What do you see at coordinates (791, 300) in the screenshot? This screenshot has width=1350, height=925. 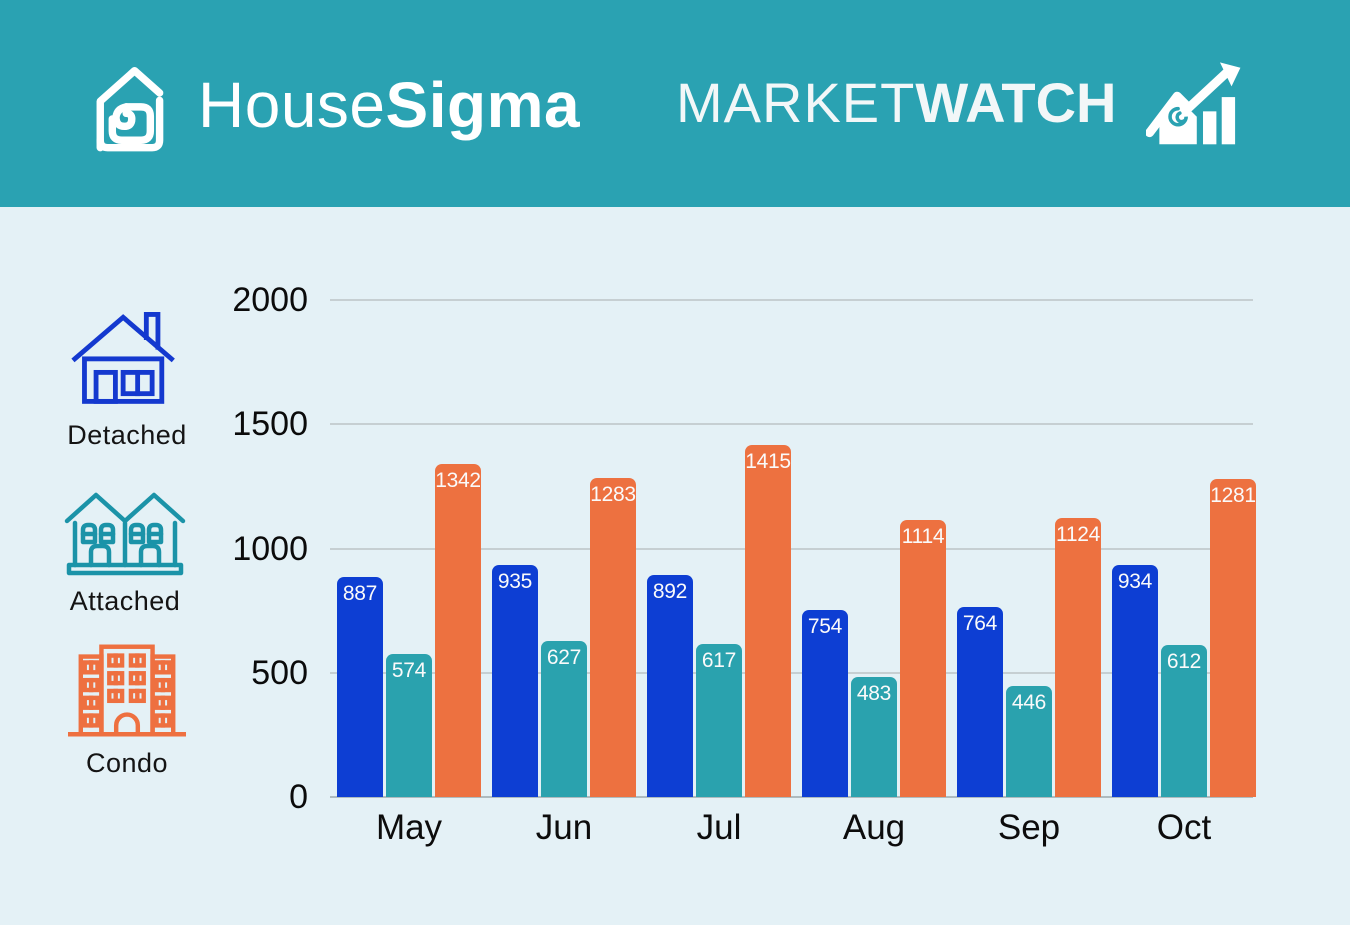 I see `grid-line-2000` at bounding box center [791, 300].